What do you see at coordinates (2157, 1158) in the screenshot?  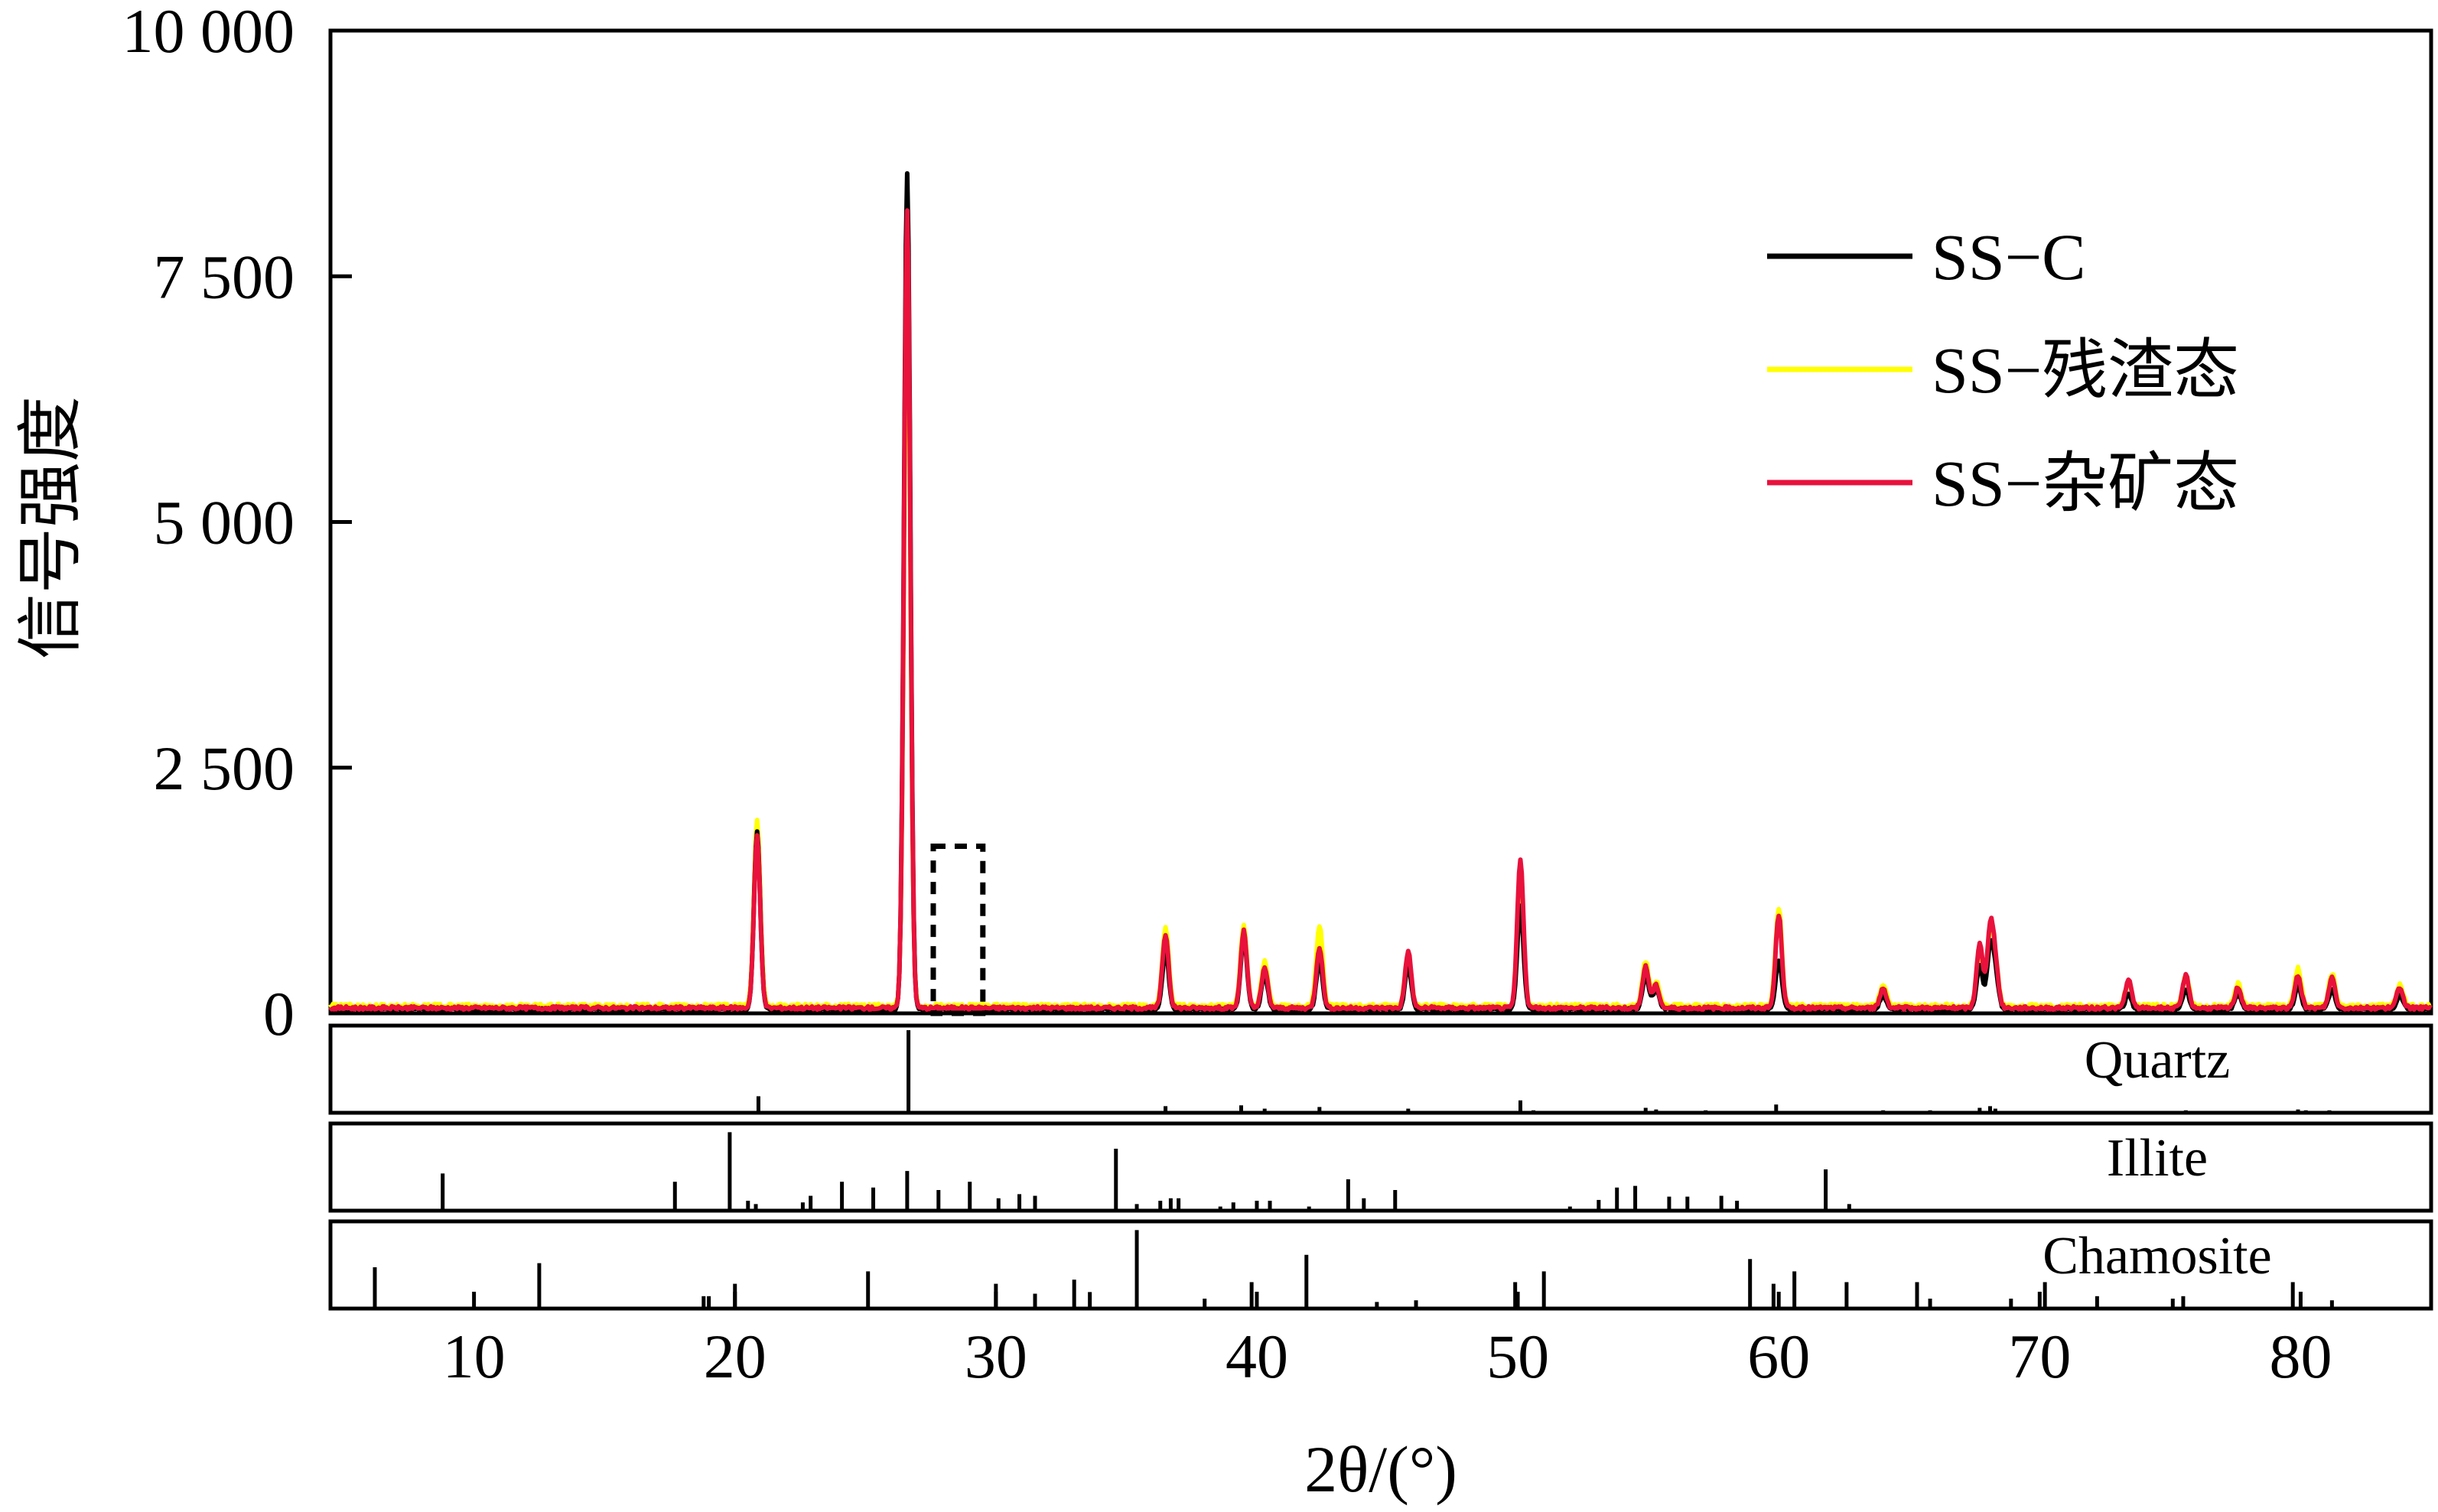 I see `reference-panel-label: Illite` at bounding box center [2157, 1158].